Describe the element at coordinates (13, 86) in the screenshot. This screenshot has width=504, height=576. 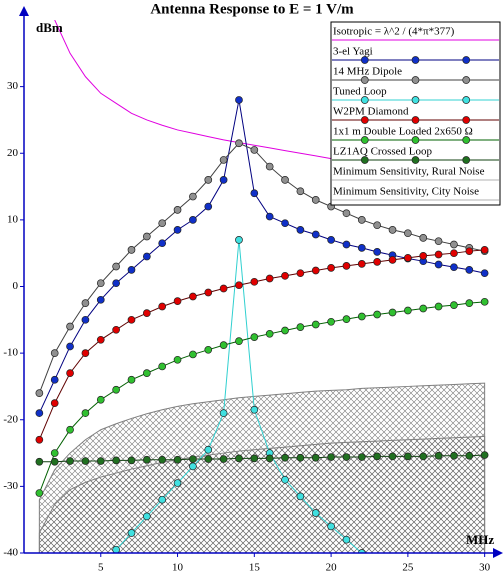
I see `y-tick-label: 30` at that location.